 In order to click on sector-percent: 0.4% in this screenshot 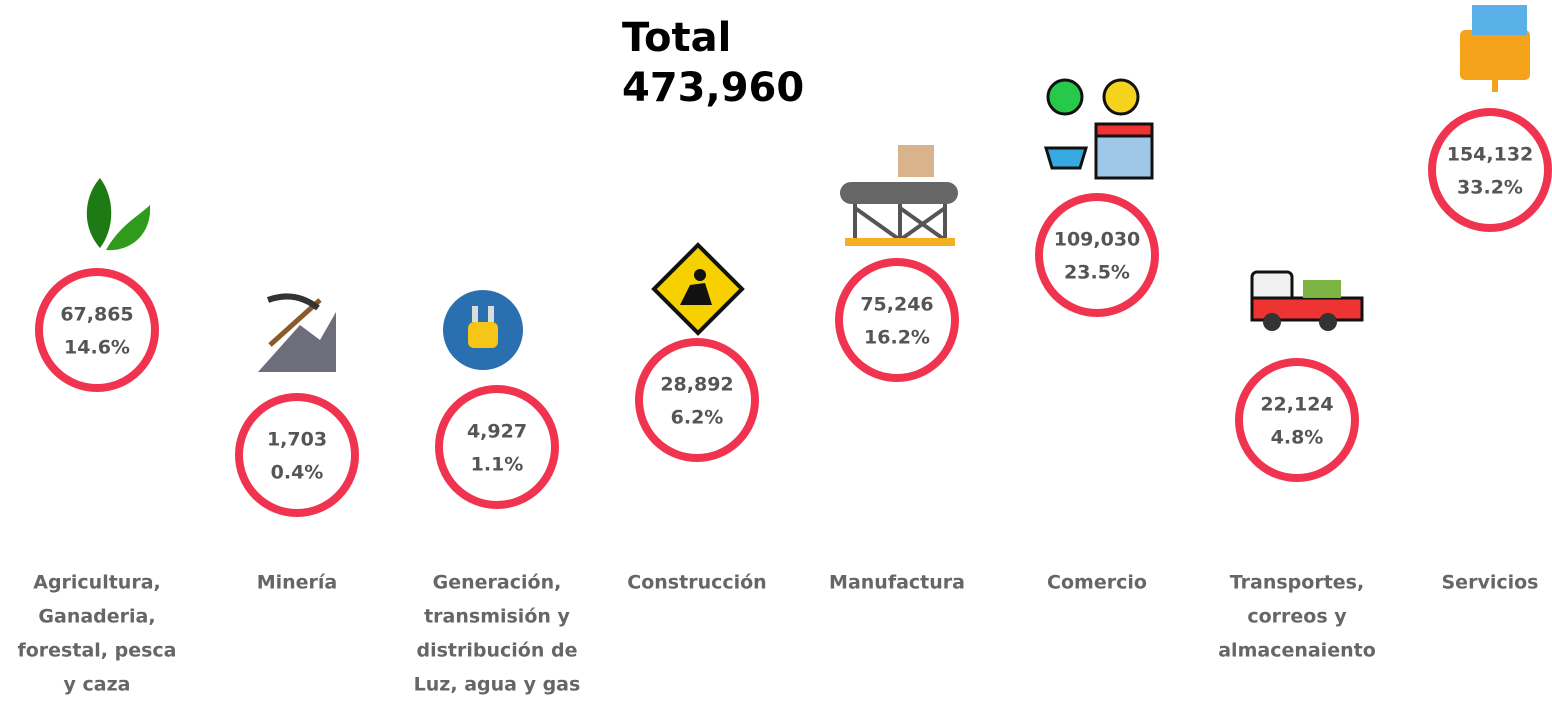, I will do `click(297, 473)`.